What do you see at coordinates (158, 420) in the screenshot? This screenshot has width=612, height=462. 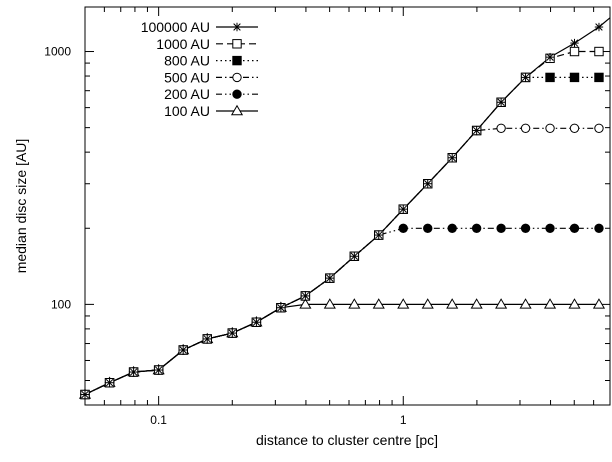 I see `x-tick-label: 0.1` at bounding box center [158, 420].